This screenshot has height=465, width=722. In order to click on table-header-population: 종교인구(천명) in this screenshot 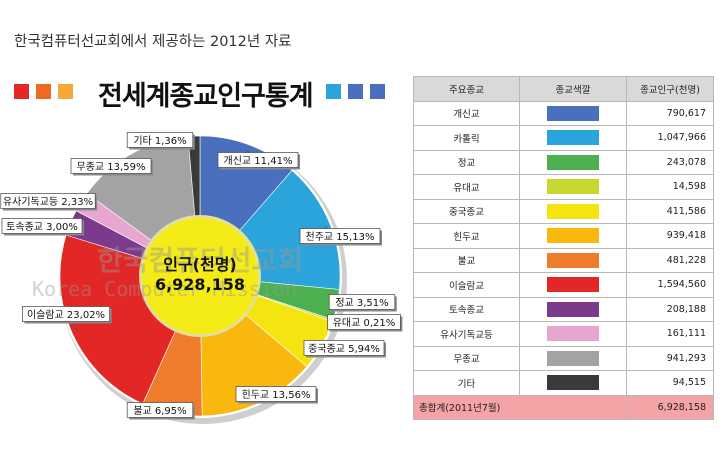, I will do `click(670, 89)`.